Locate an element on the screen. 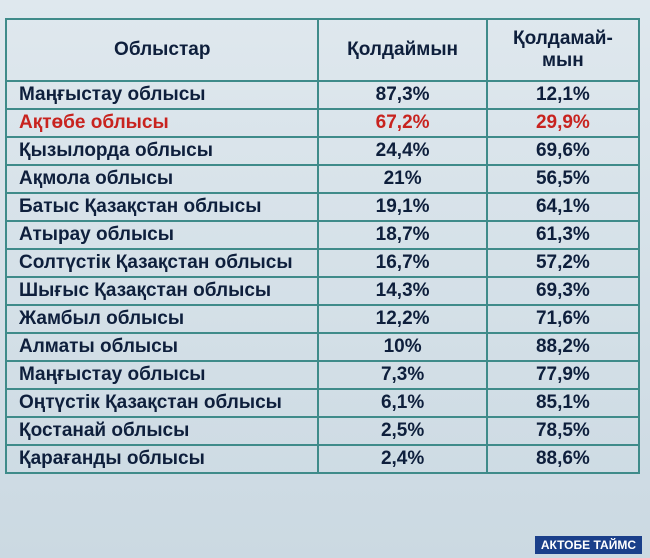  percent-cell: 88,2% is located at coordinates (563, 347).